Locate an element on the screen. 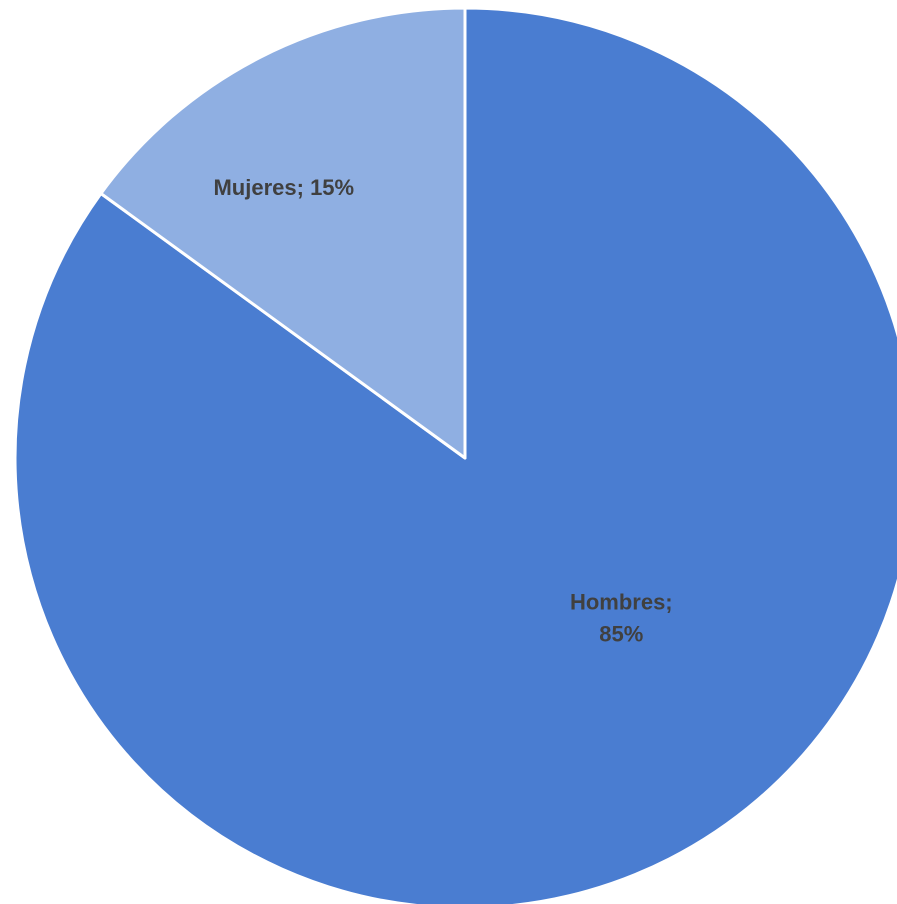 The height and width of the screenshot is (904, 897). data-label-line: 85% is located at coordinates (621, 634).